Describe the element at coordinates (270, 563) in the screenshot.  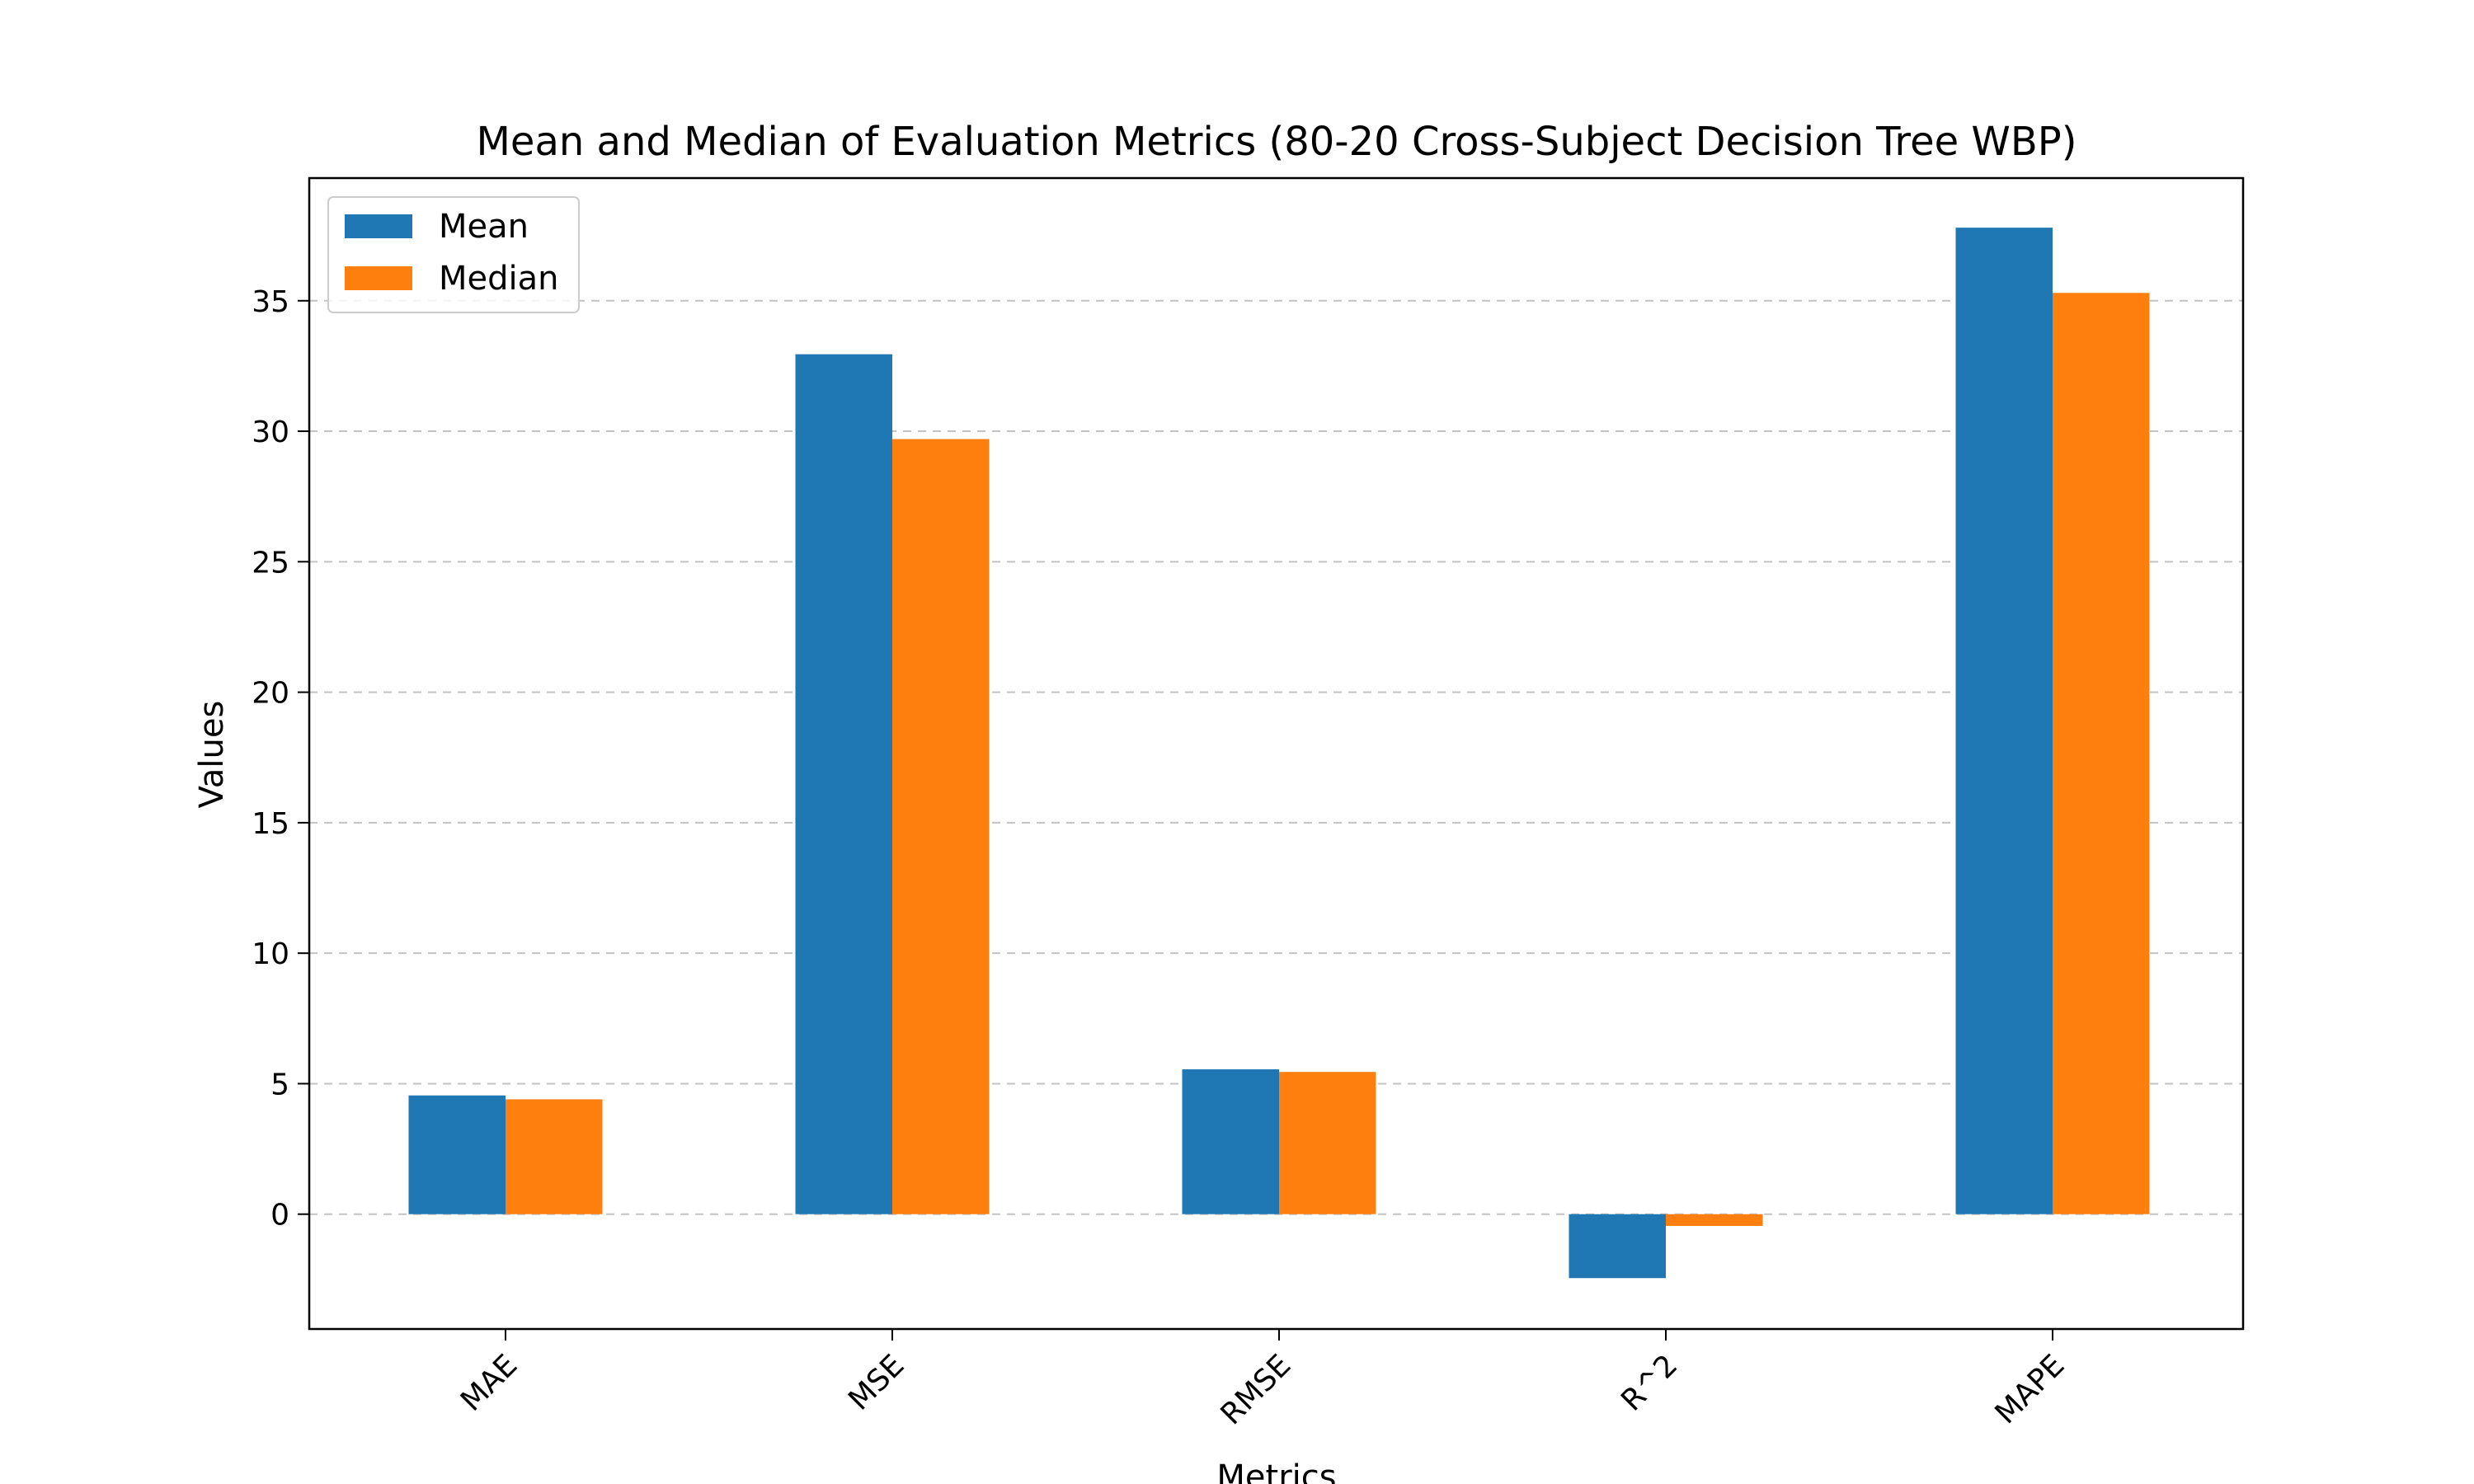
I see `y-tick-label: 25` at that location.